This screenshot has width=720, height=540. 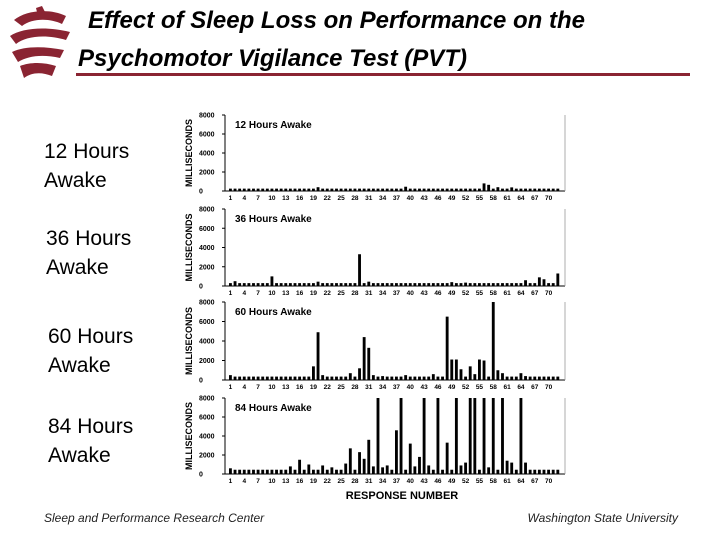 What do you see at coordinates (480, 481) in the screenshot?
I see `x-tick-label: 55` at bounding box center [480, 481].